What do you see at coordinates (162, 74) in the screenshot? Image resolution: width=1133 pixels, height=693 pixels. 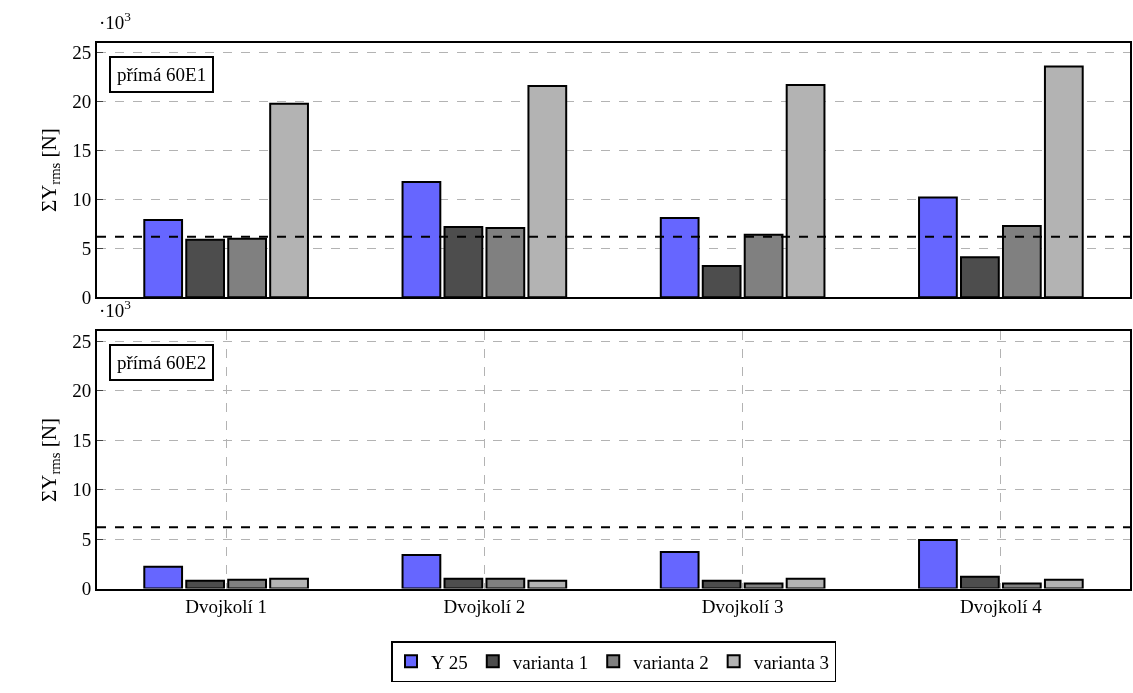 I see `text: přímá 60E1` at bounding box center [162, 74].